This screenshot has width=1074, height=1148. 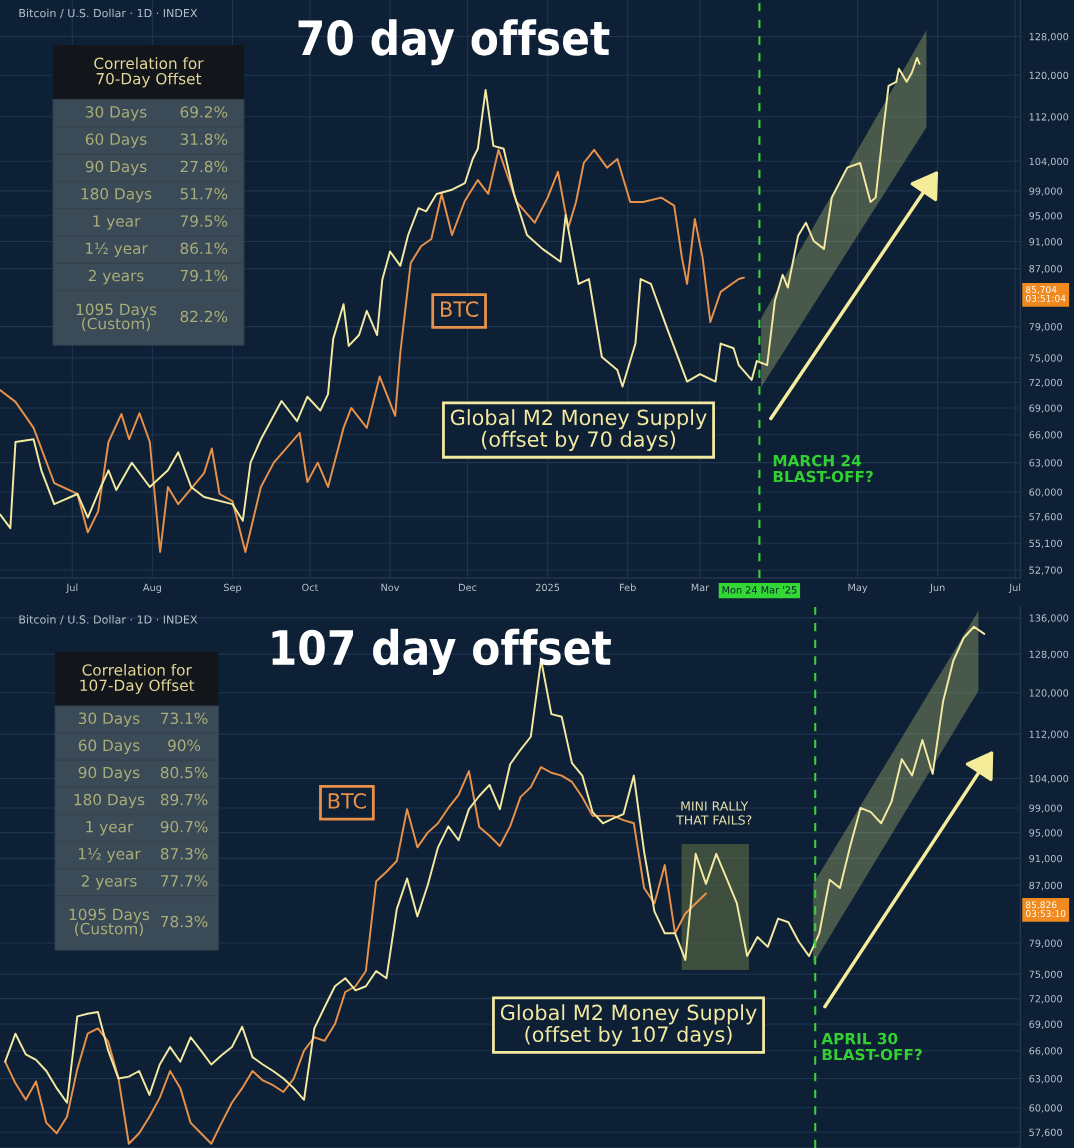 I want to click on annotation: 90.7%, so click(x=184, y=826).